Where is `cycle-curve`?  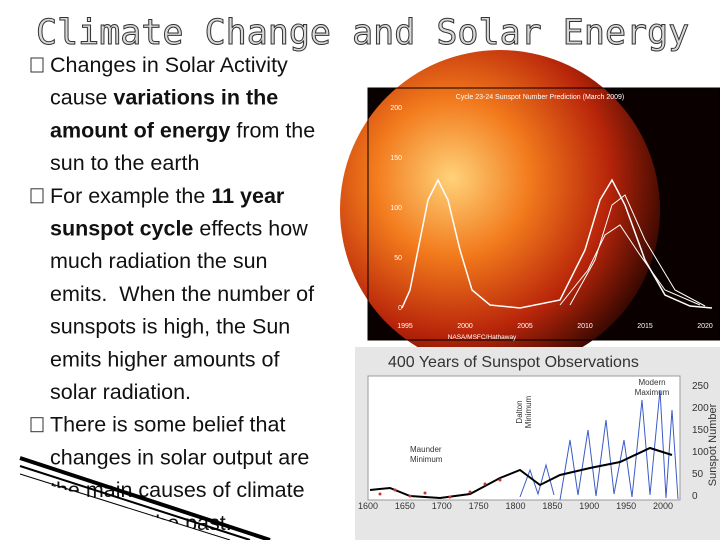 cycle-curve is located at coordinates (557, 243).